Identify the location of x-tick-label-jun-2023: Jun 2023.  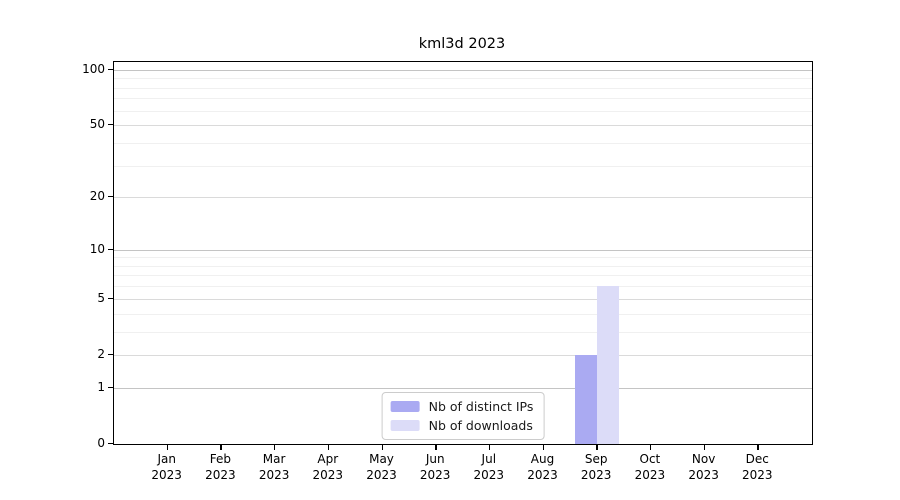
(435, 467).